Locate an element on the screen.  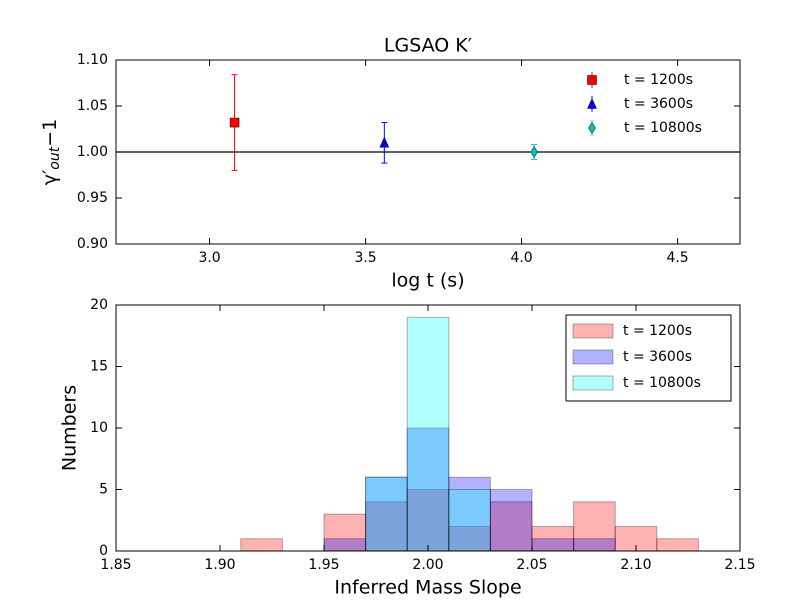
x-tick-label: 4.5 is located at coordinates (677, 258).